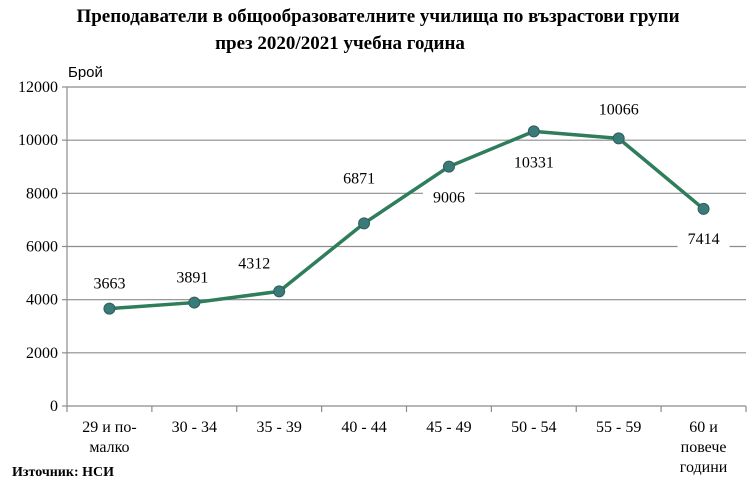 Image resolution: width=755 pixels, height=491 pixels. What do you see at coordinates (359, 178) in the screenshot?
I see `data-label: 6871` at bounding box center [359, 178].